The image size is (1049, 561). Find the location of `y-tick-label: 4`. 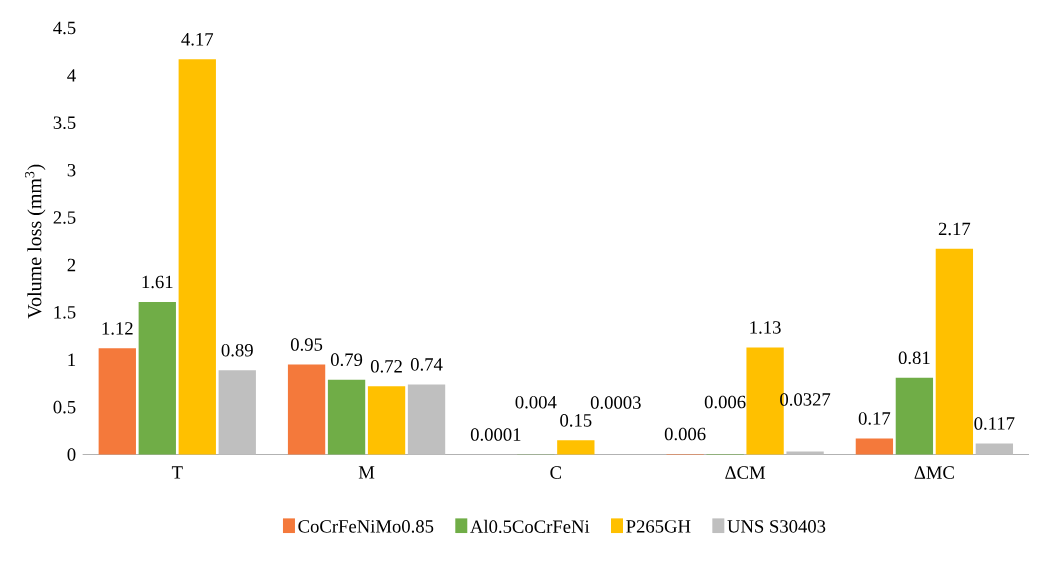

y-tick-label: 4 is located at coordinates (71, 75).